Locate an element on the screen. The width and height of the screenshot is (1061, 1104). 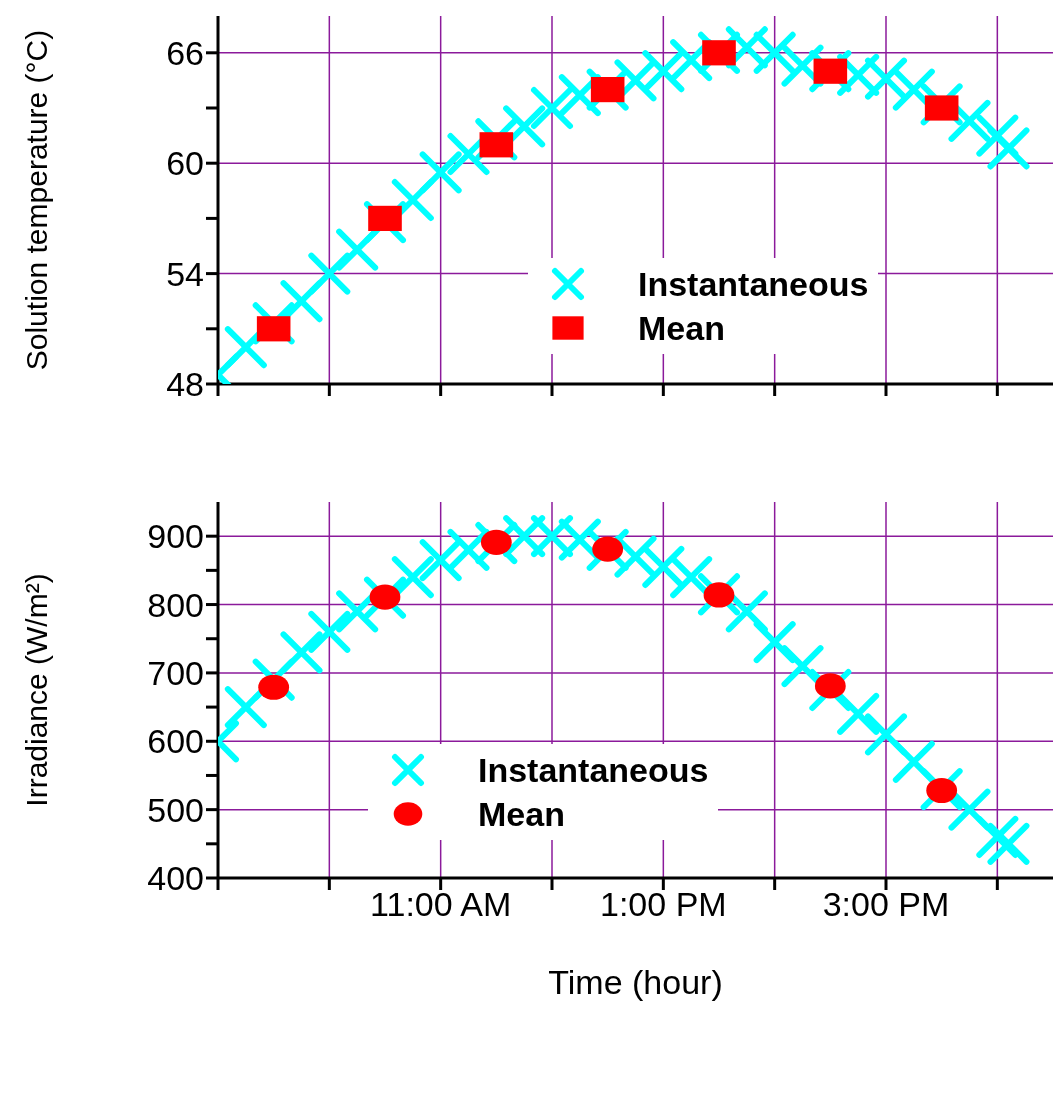
y-tick-label: 900 is located at coordinates (175, 536).